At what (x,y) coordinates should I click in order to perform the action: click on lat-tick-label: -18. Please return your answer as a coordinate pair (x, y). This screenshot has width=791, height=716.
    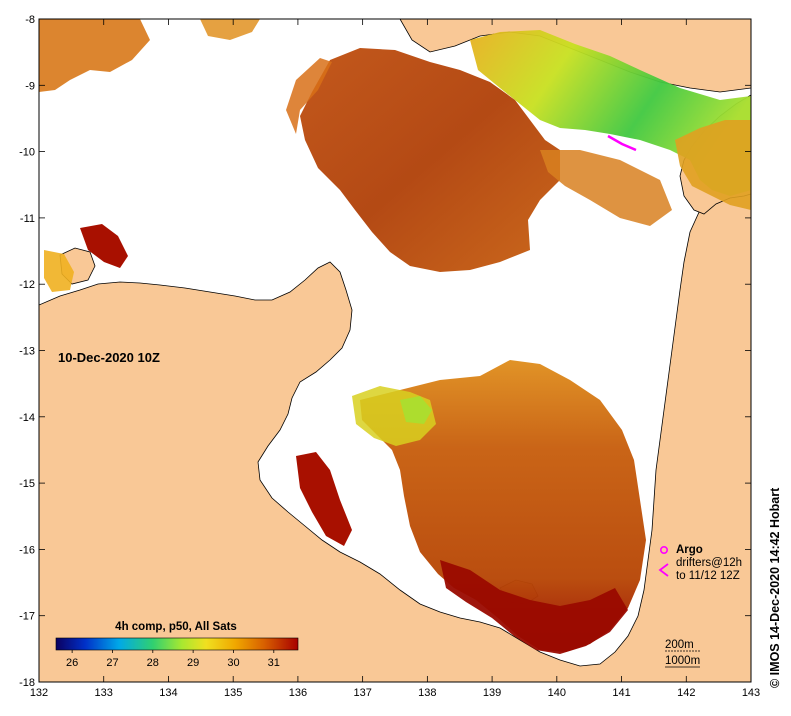
    Looking at the image, I should click on (27, 683).